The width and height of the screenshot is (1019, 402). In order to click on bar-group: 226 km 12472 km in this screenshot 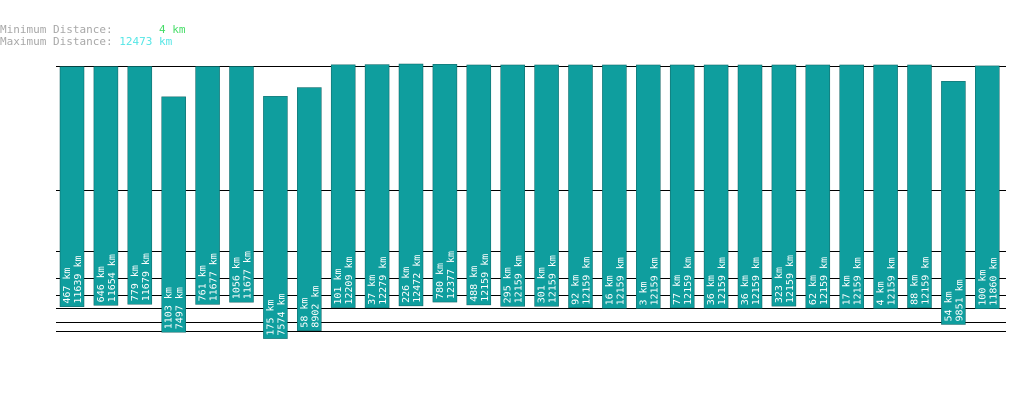, I will do `click(411, 185)`.